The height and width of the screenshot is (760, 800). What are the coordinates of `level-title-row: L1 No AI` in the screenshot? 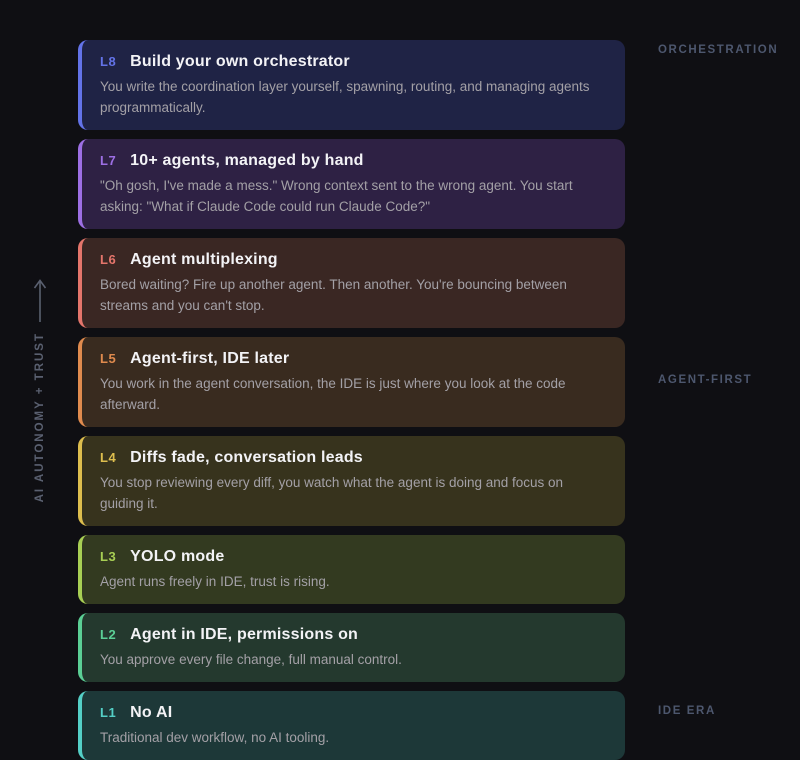 It's located at (352, 713).